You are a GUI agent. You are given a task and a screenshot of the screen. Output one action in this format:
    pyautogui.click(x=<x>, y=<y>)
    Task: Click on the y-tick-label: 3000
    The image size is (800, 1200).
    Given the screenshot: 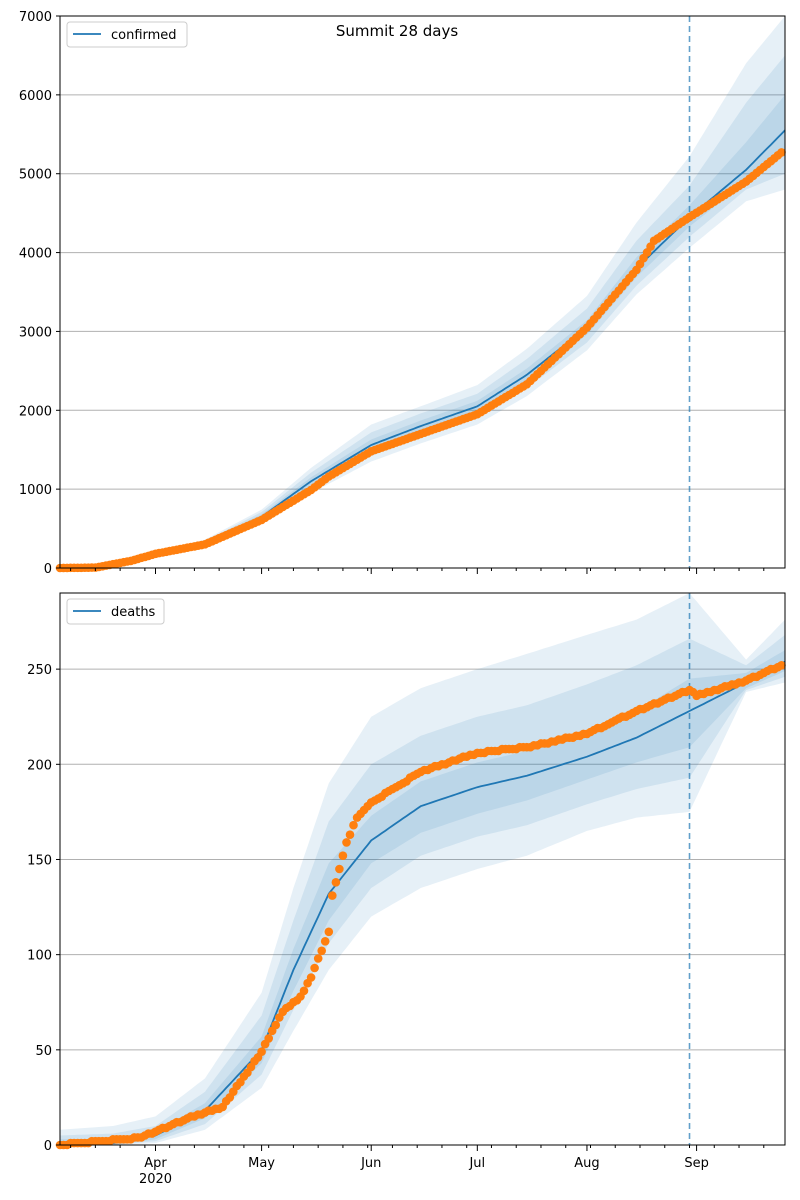 What is the action you would take?
    pyautogui.click(x=35, y=332)
    